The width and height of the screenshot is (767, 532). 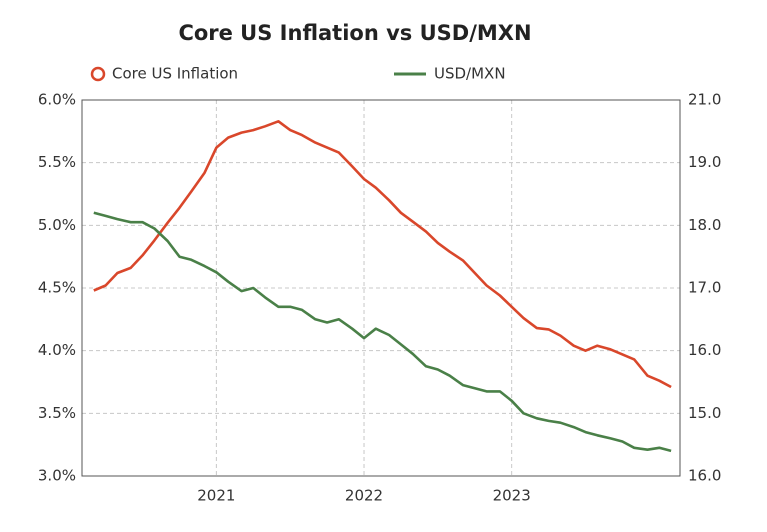 I want to click on y2-tick-label: 15.0, so click(x=704, y=413).